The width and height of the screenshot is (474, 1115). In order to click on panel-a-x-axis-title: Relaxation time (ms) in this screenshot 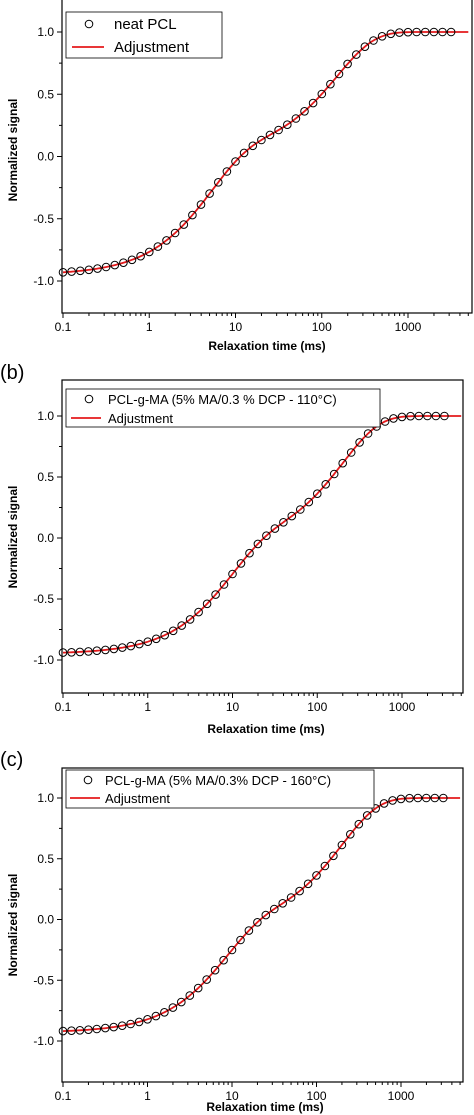, I will do `click(266, 346)`.